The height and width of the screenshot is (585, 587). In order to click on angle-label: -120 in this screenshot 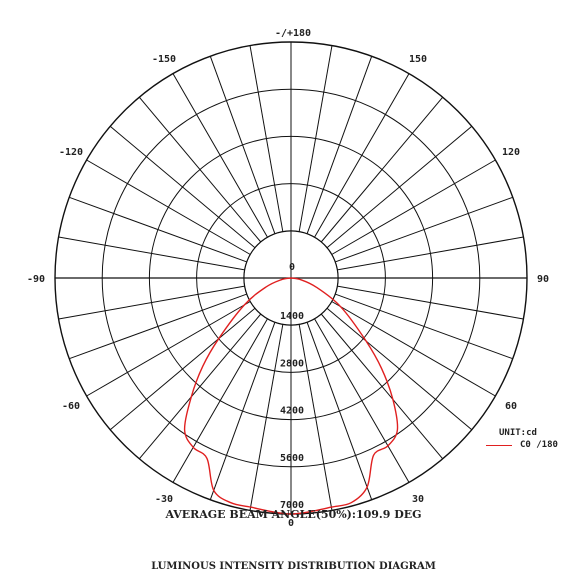, I will do `click(71, 152)`.